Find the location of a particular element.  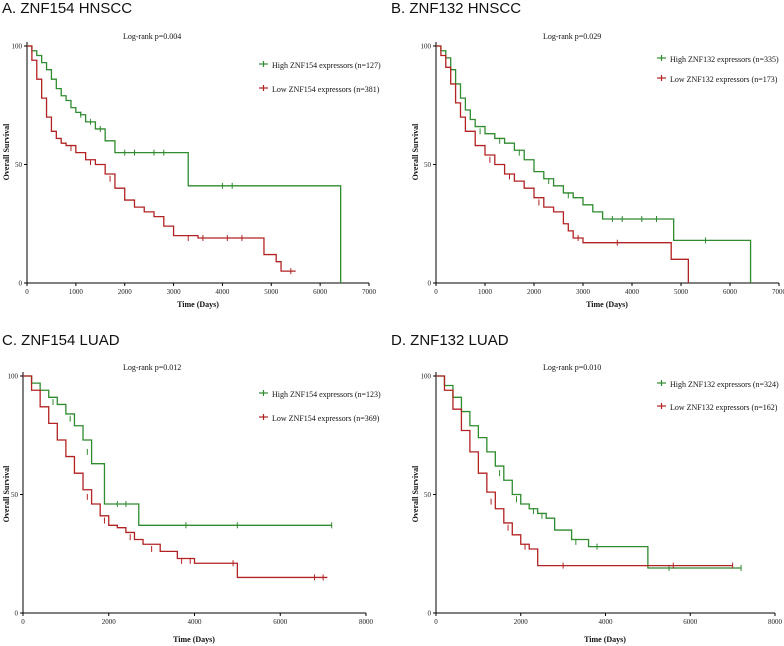

legend-low-label: Low ZNF154 expressors (n=381) is located at coordinates (326, 89).